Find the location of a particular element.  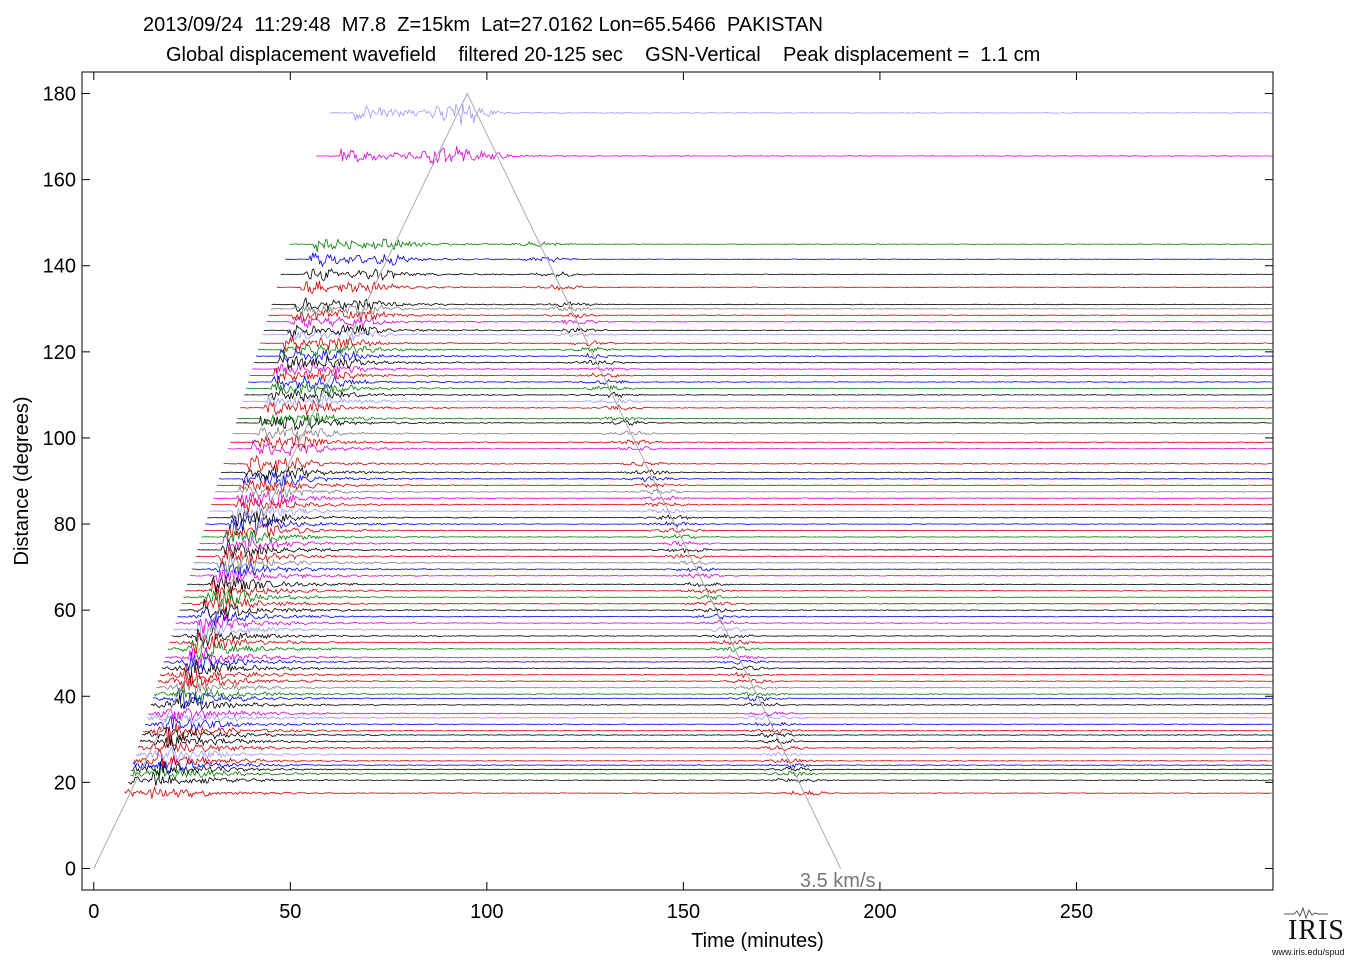

velocity-annotation: 3.5 km/s is located at coordinates (838, 881).